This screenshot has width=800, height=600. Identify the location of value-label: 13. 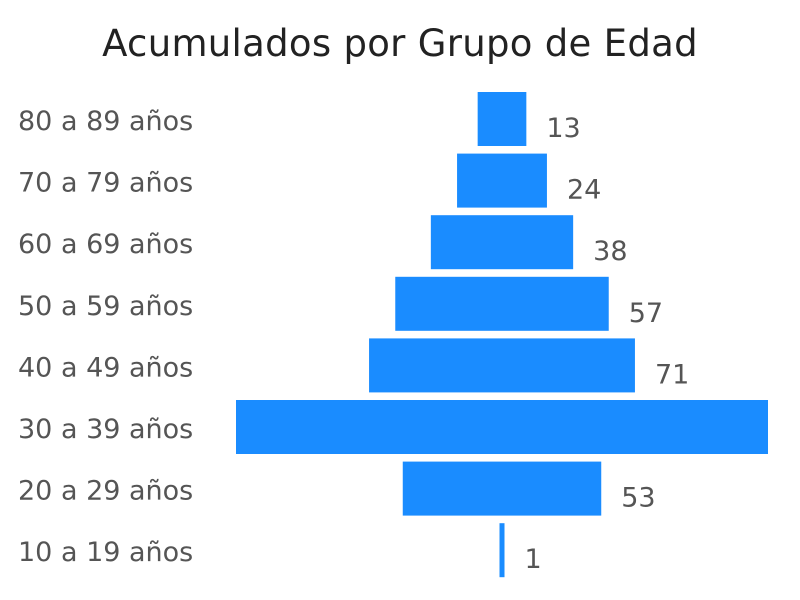
(563, 128).